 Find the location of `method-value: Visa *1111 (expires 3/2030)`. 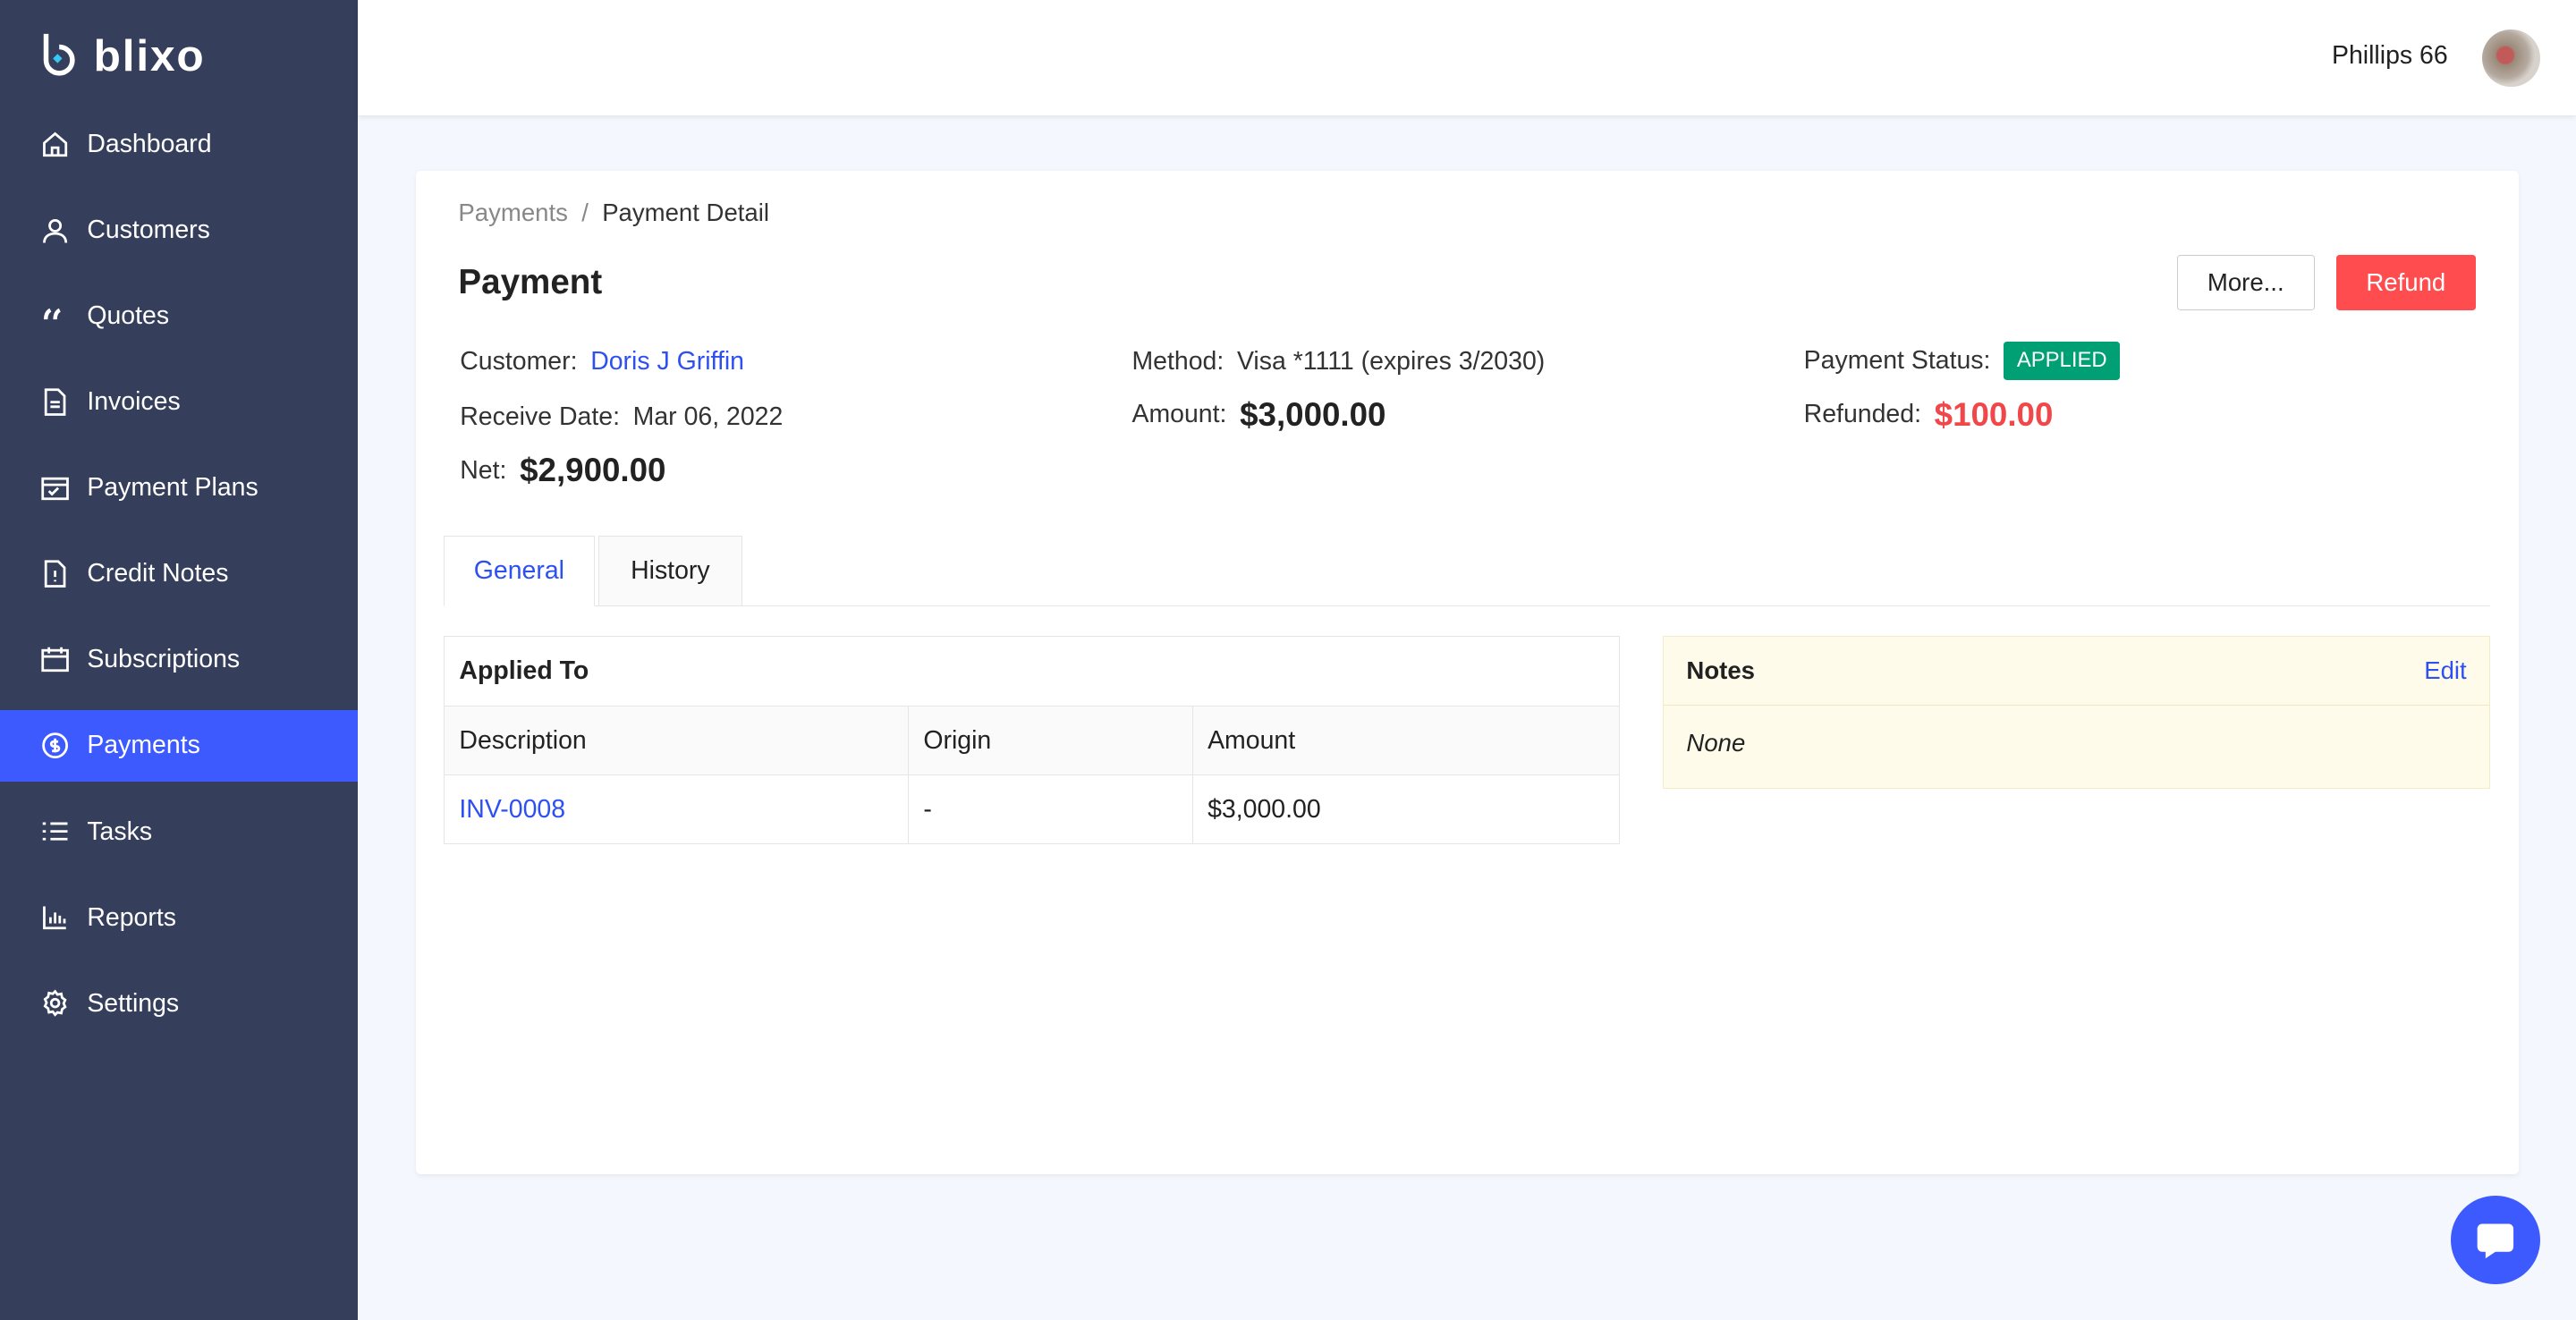

method-value: Visa *1111 (expires 3/2030) is located at coordinates (1391, 361).